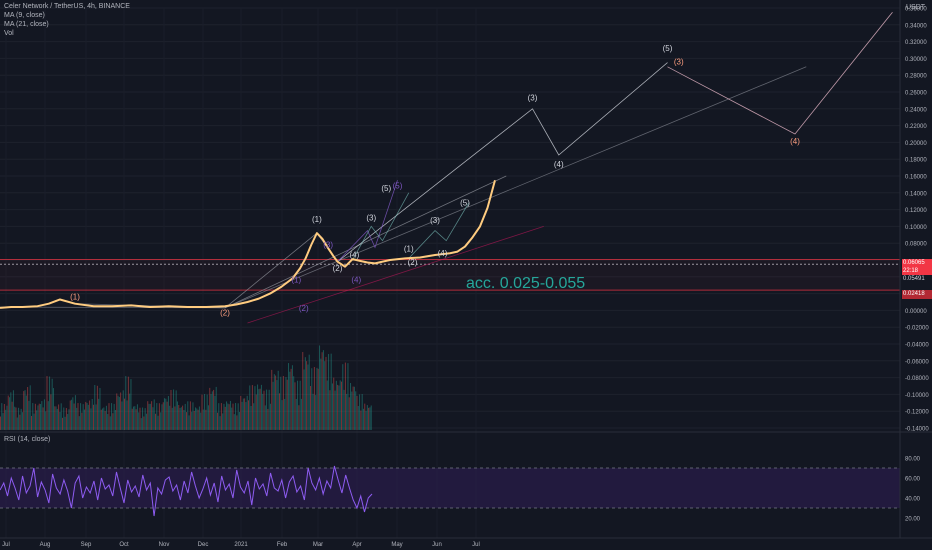  What do you see at coordinates (367, 221) in the screenshot?
I see `subwave-line` at bounding box center [367, 221].